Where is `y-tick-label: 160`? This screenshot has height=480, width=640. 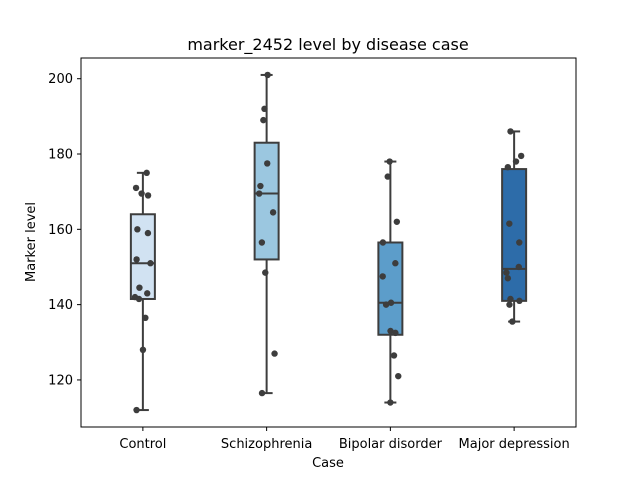
y-tick-label: 160 is located at coordinates (60, 230).